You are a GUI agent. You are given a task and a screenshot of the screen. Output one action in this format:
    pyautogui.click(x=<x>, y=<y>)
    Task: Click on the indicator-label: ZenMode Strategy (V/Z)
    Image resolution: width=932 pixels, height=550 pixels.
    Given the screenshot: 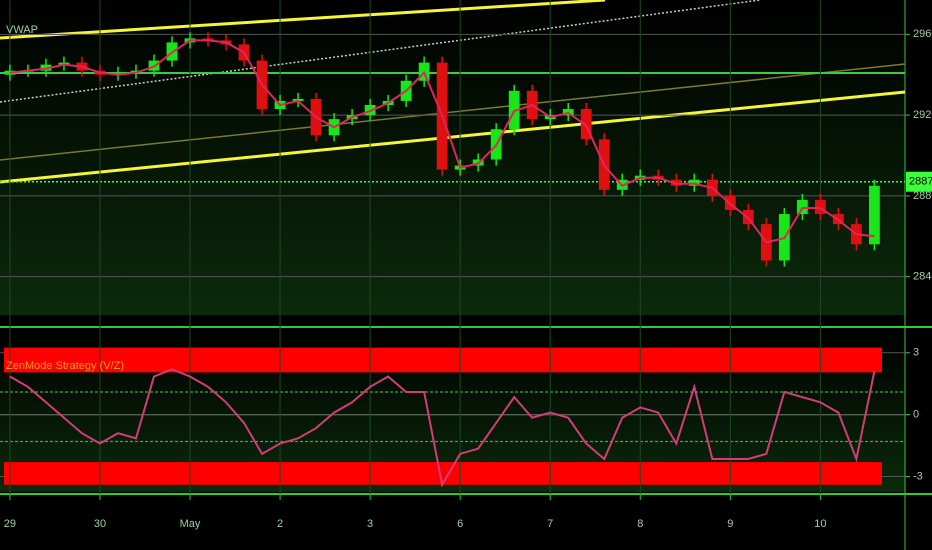 What is the action you would take?
    pyautogui.click(x=65, y=366)
    